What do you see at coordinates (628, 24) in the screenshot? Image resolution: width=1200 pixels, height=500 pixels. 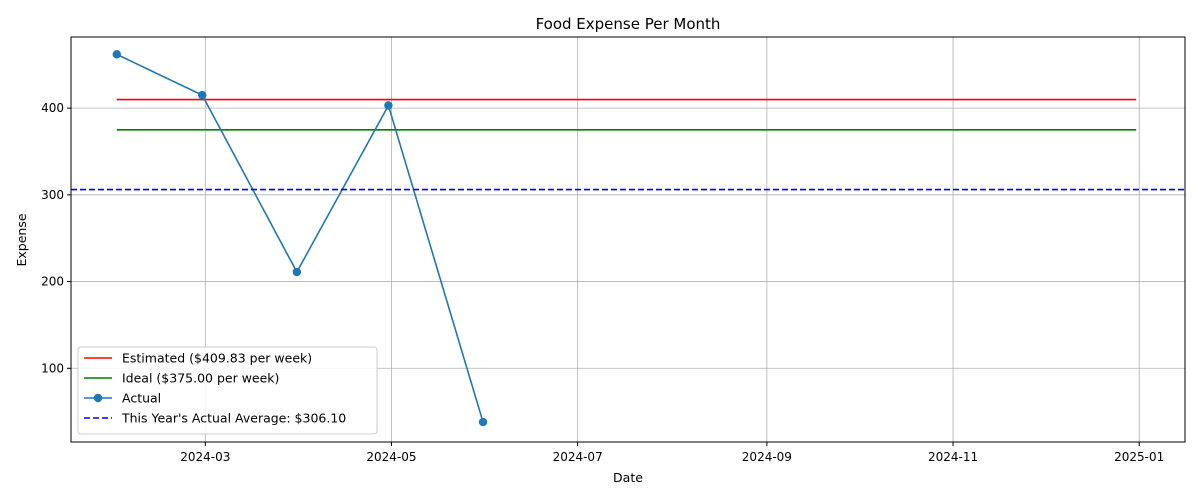 I see `chart-title: Food Expense Per Month` at bounding box center [628, 24].